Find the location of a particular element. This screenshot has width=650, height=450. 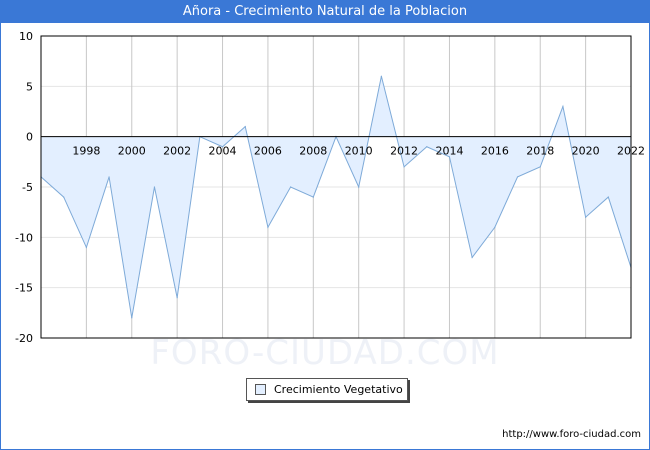

x-tick-label: 2022 is located at coordinates (631, 151).